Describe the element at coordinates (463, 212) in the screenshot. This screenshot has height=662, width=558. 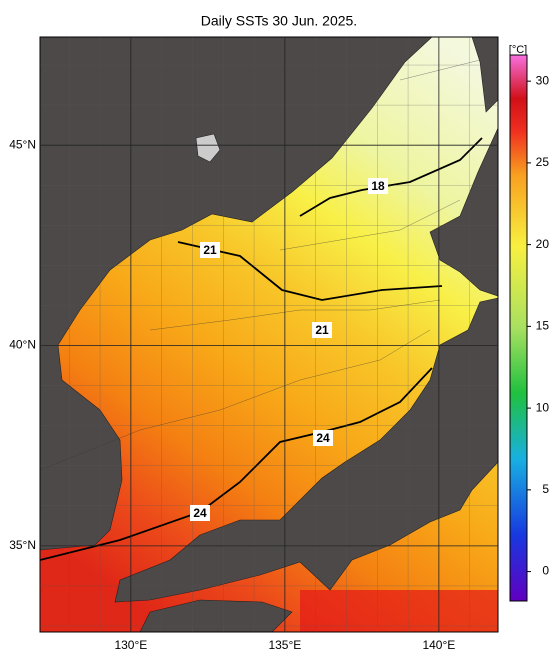
I see `hokkaido` at that location.